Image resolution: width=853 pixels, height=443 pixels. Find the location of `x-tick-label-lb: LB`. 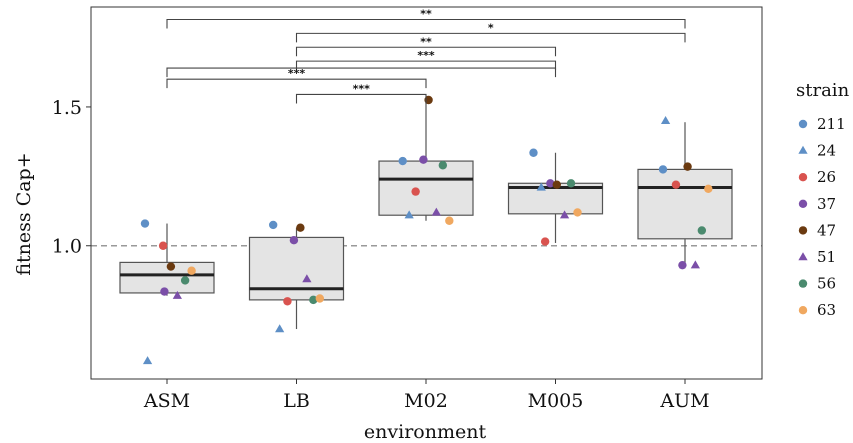

x-tick-label-lb: LB is located at coordinates (296, 401).